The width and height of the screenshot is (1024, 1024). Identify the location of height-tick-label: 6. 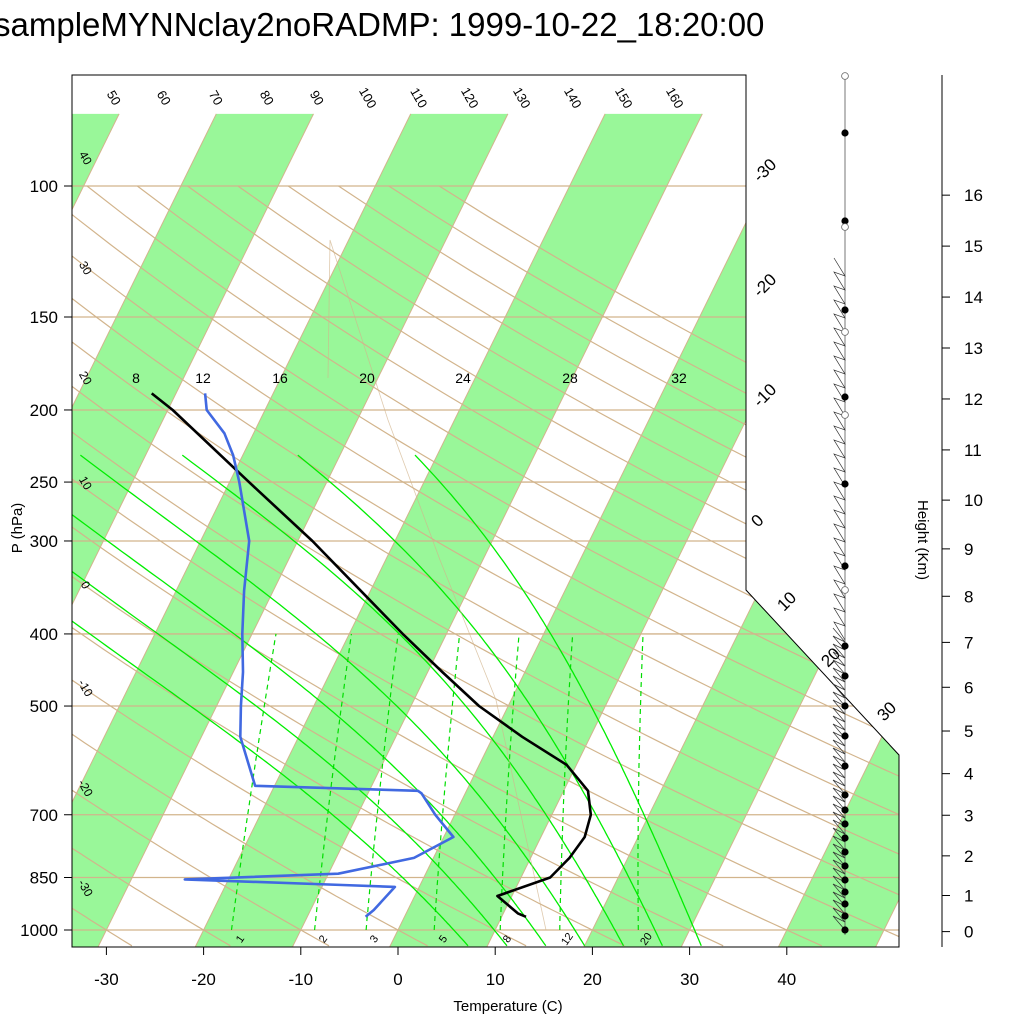
(968, 687).